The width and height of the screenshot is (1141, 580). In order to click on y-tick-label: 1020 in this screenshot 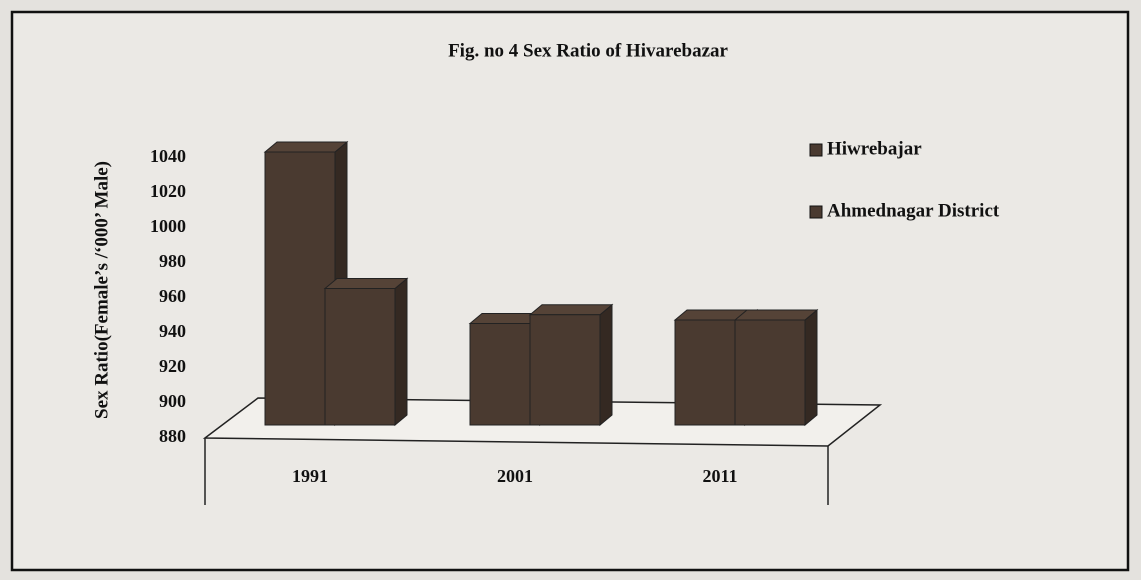, I will do `click(168, 191)`.